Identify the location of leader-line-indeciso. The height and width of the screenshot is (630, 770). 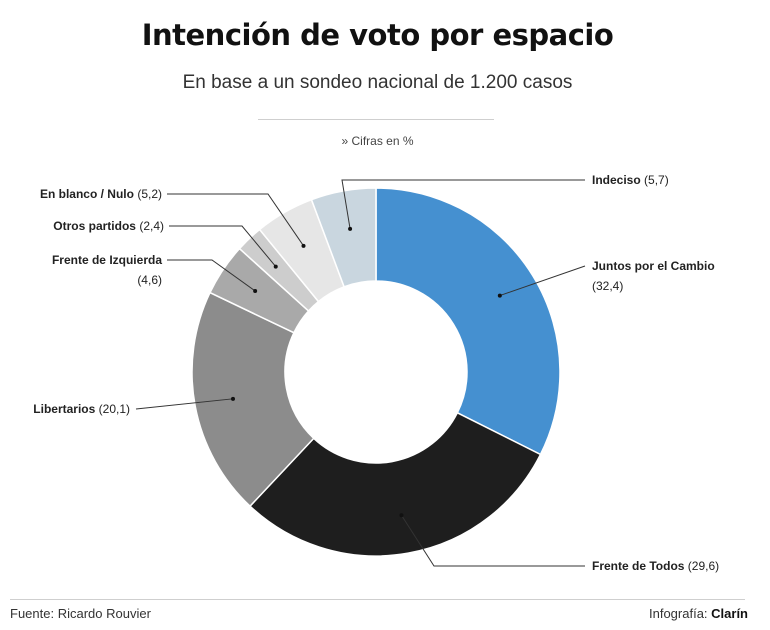
(463, 204).